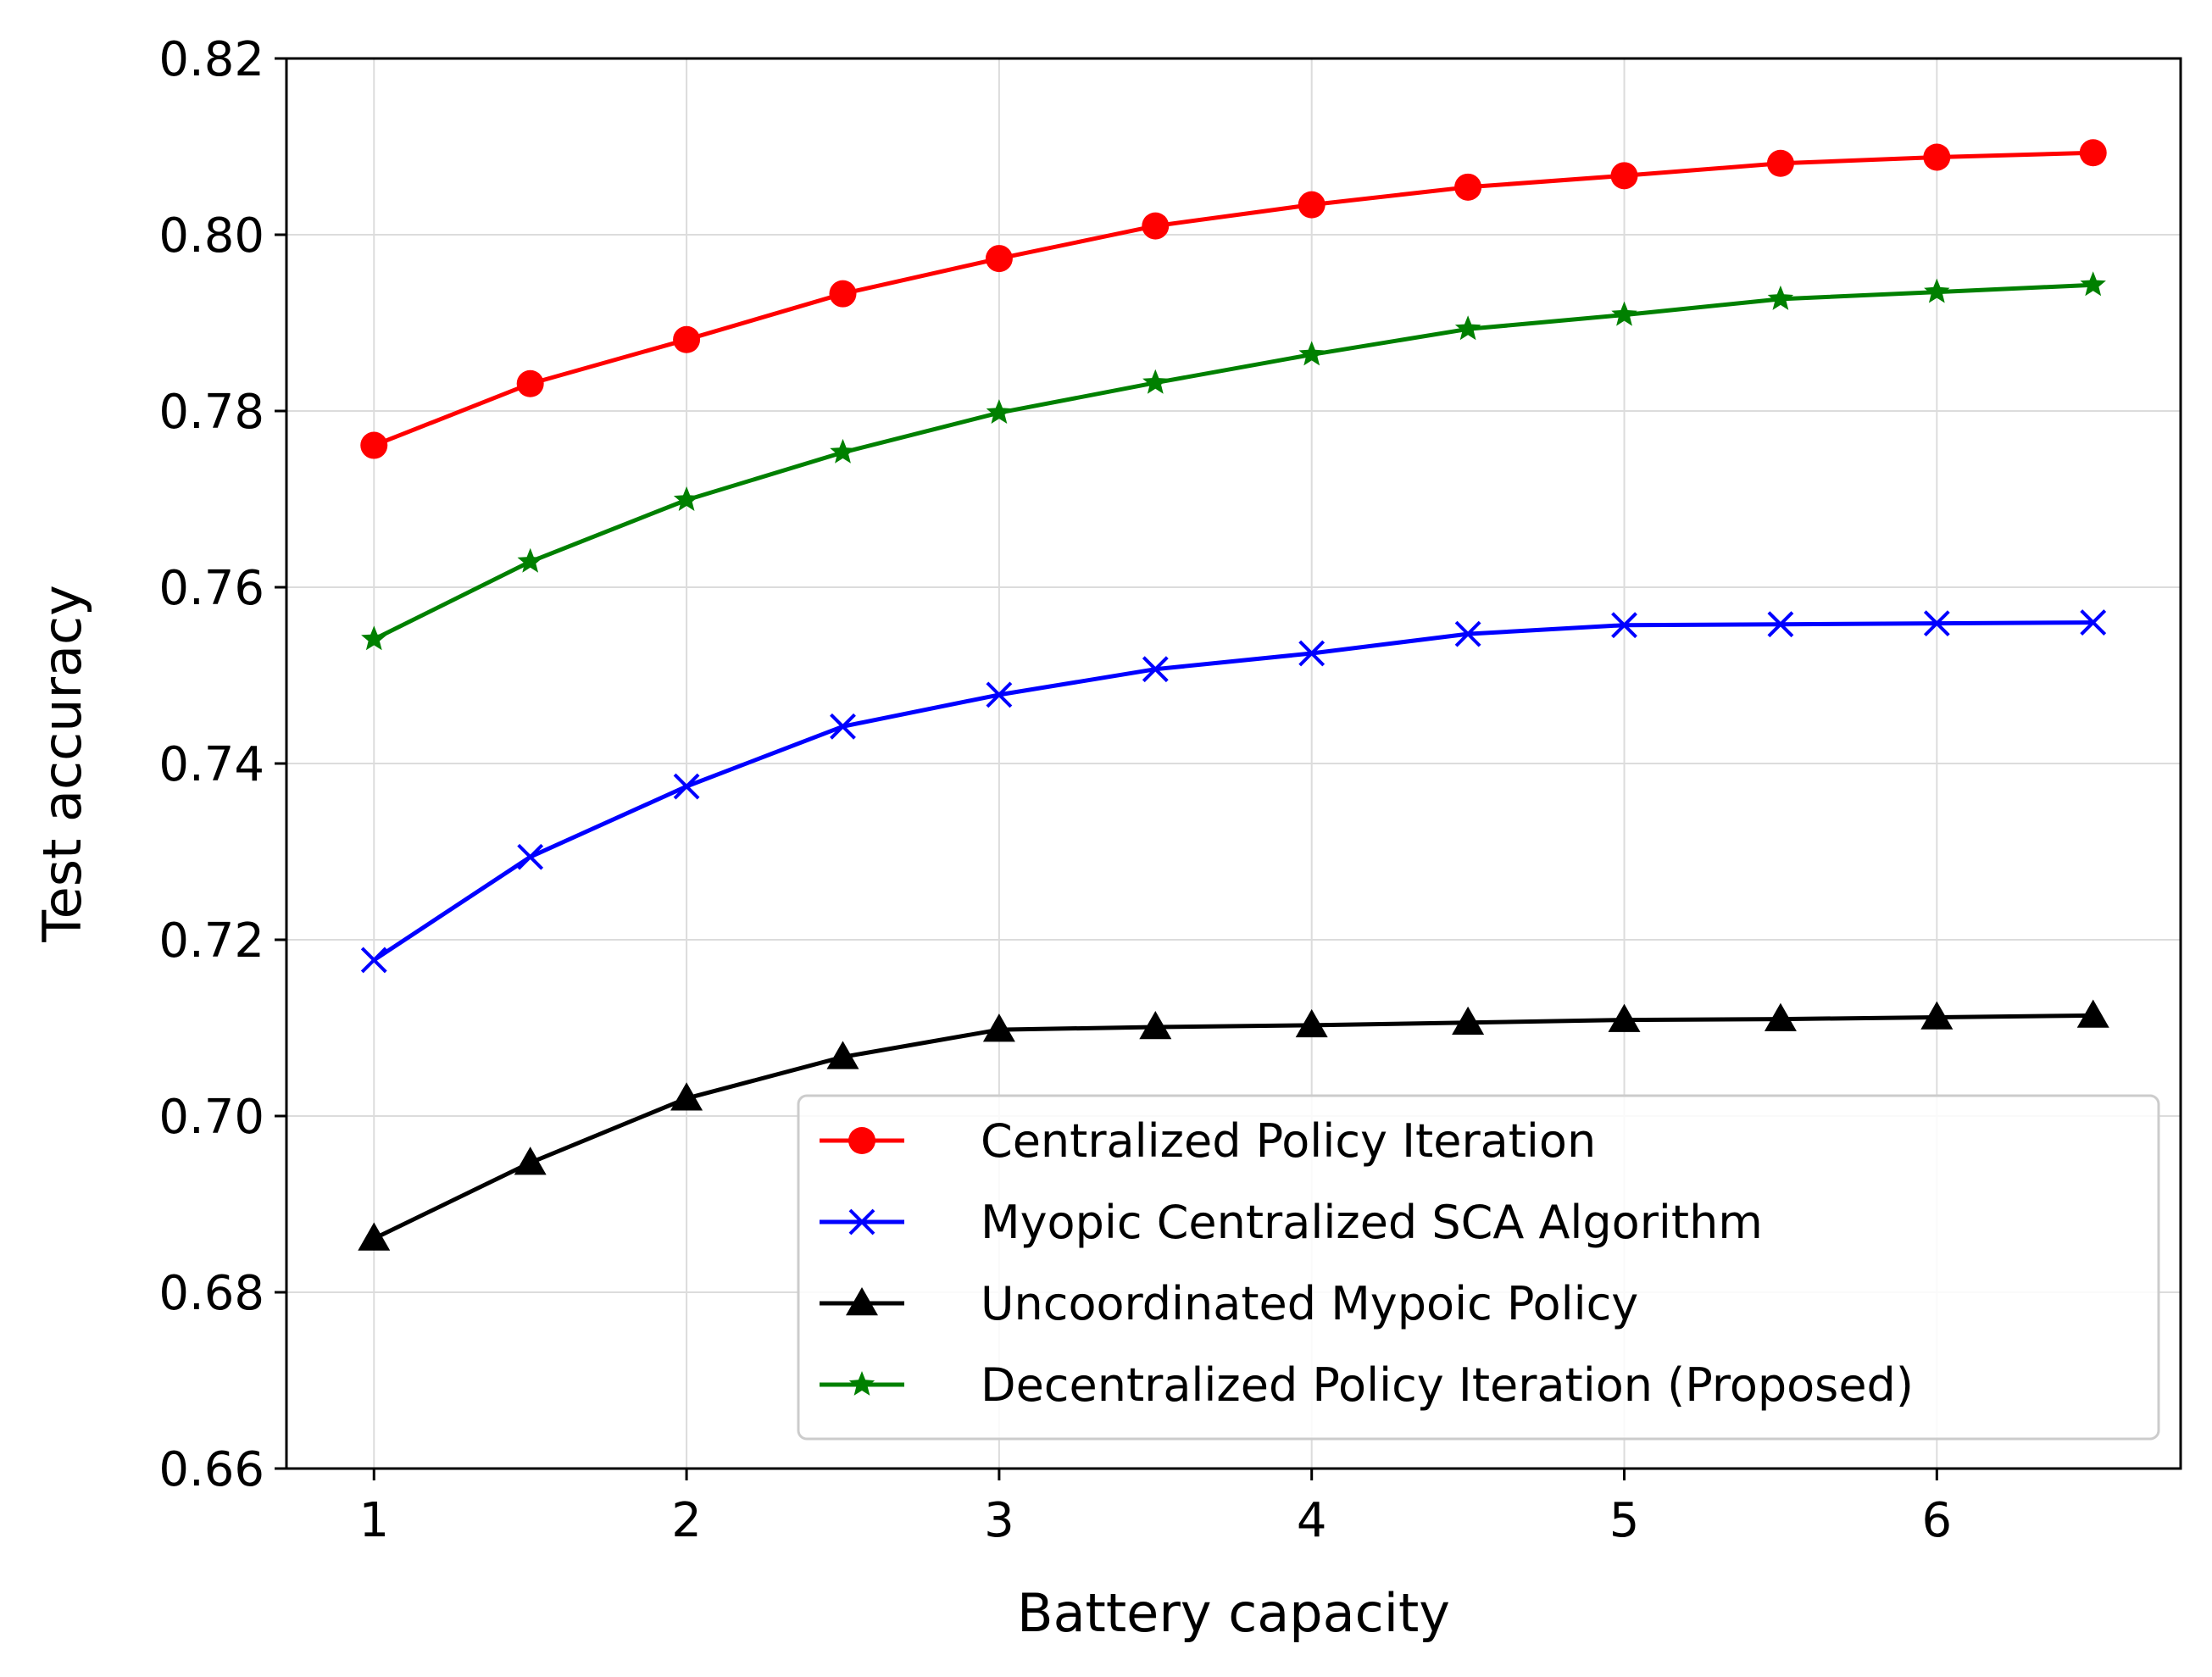 The height and width of the screenshot is (1677, 2212). Describe the element at coordinates (1288, 1141) in the screenshot. I see `legend-label: Centralized Policy Iteration` at that location.